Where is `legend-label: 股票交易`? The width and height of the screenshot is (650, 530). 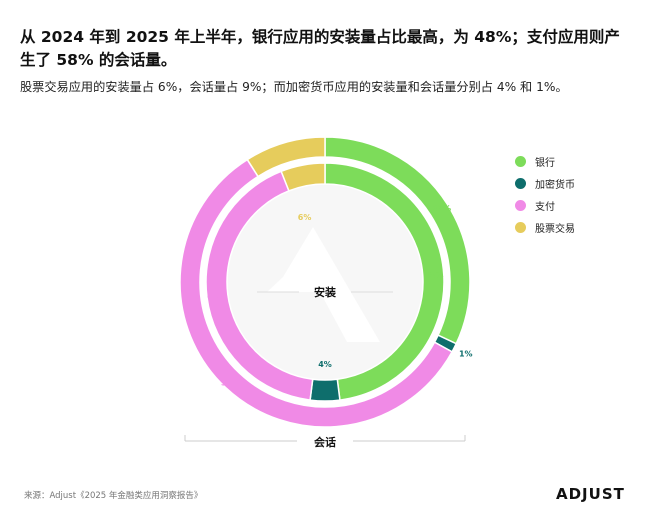
legend-label: 股票交易 is located at coordinates (555, 229).